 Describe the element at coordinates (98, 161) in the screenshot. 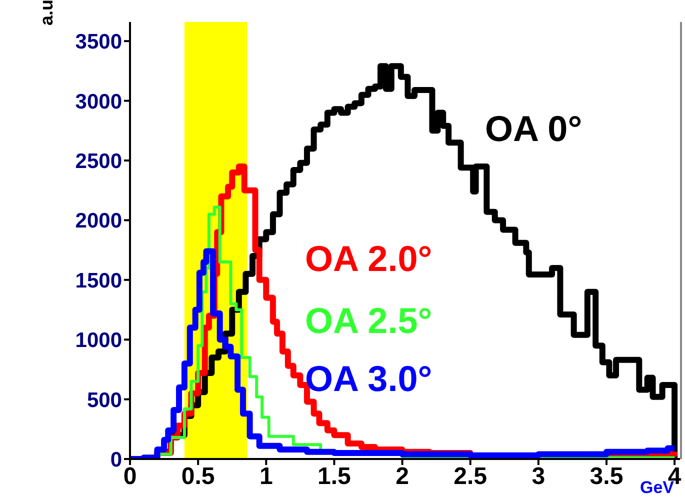

I see `y-tick-label: 2500` at that location.